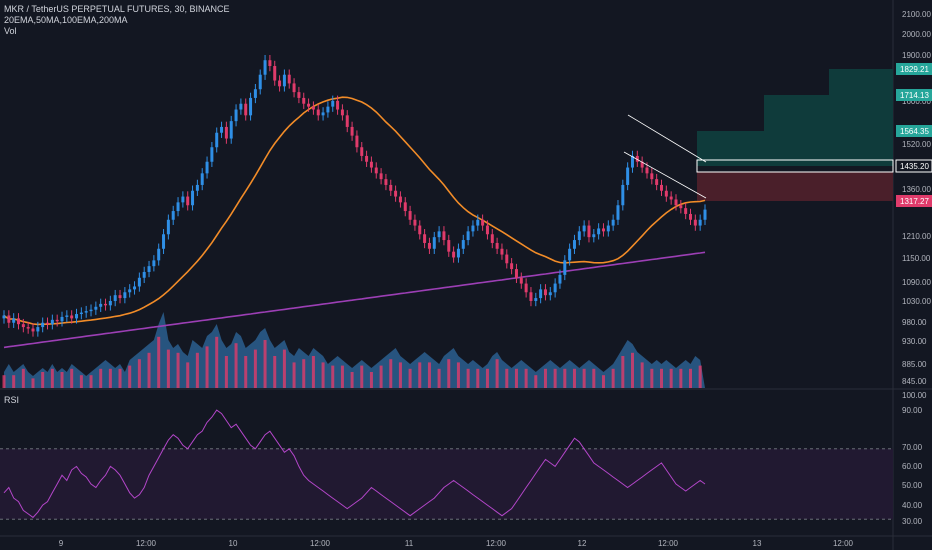 Image resolution: width=932 pixels, height=550 pixels. What do you see at coordinates (353, 350) in the screenshot?
I see `volume-histogram` at bounding box center [353, 350].